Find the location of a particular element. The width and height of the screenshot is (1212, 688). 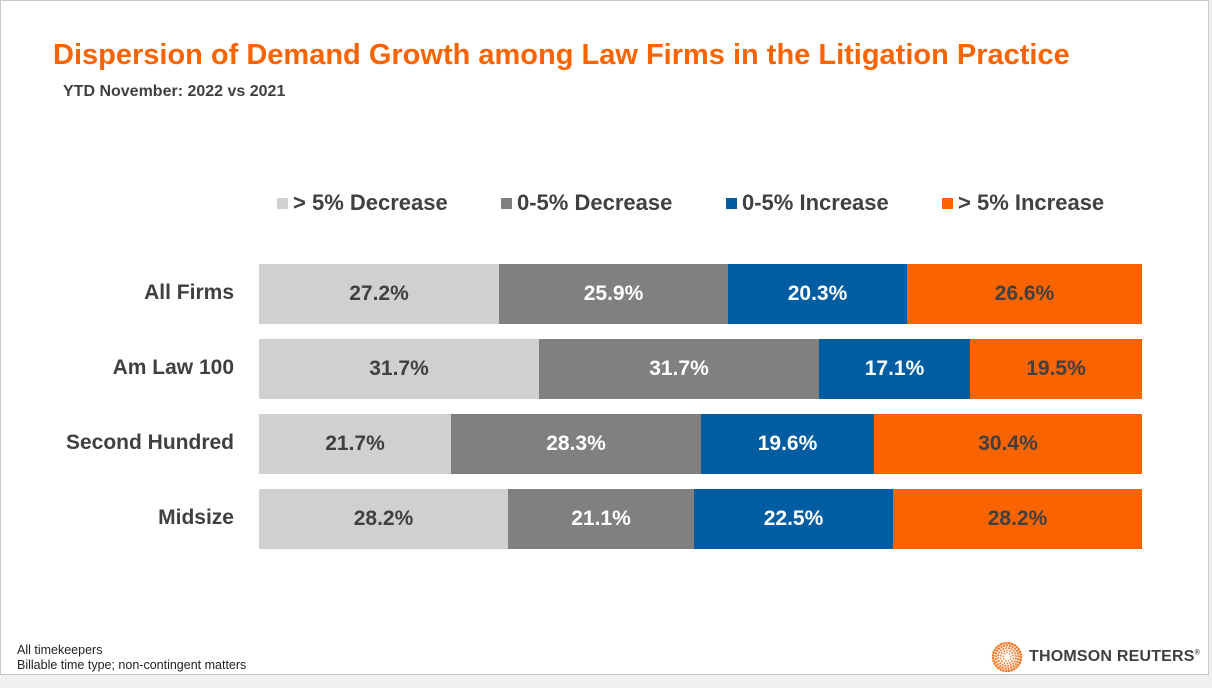

legend-swatch is located at coordinates (506, 203).